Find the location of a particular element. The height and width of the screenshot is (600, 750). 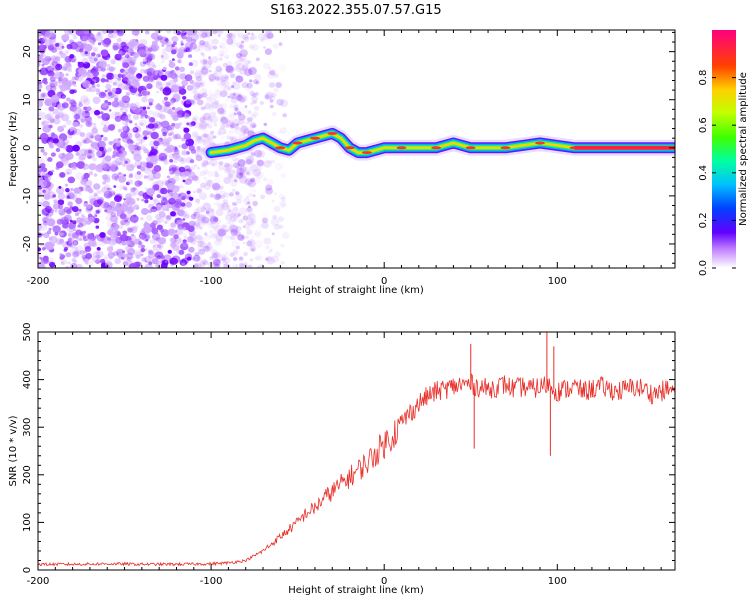

bottom-x-tick-label: 100 is located at coordinates (557, 581).